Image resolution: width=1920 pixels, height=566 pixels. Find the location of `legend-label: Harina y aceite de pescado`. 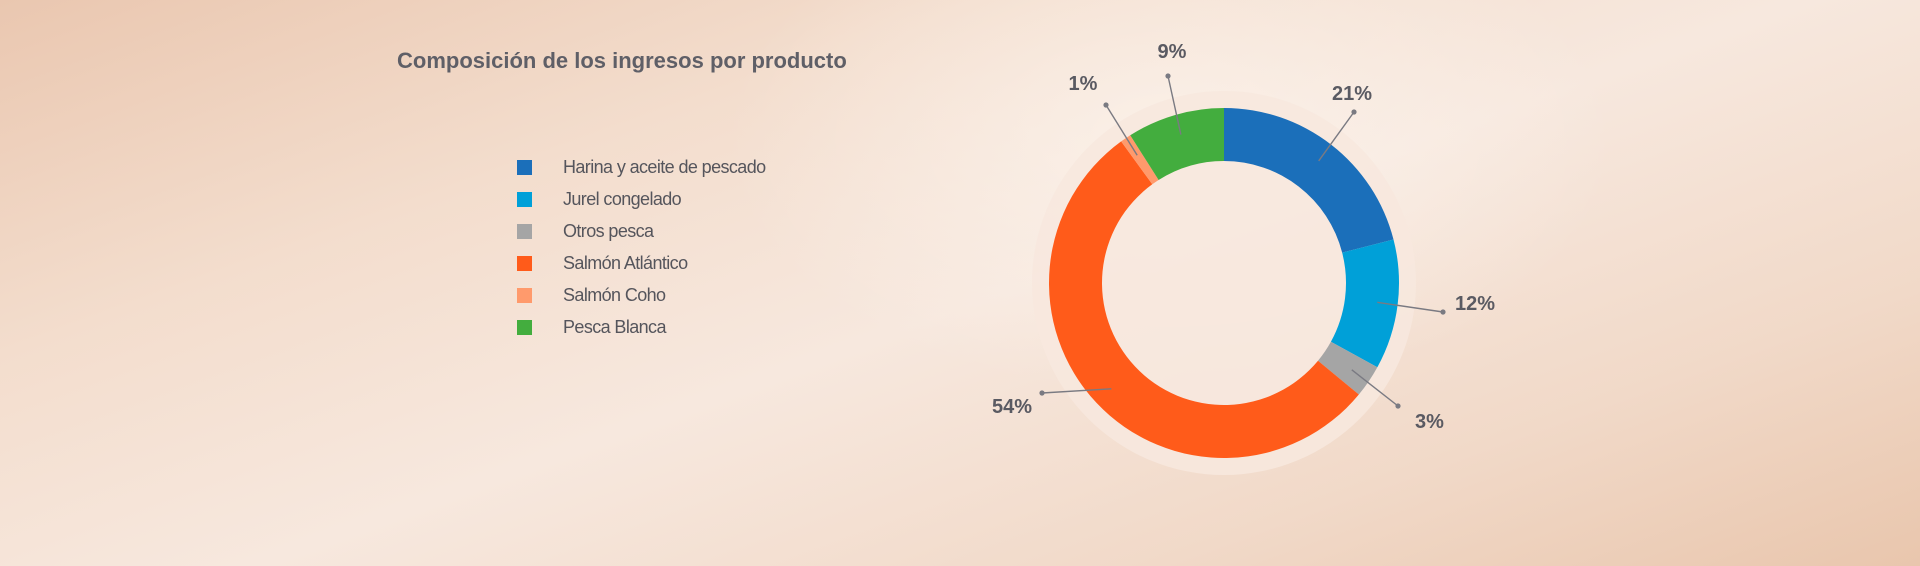

legend-label: Harina y aceite de pescado is located at coordinates (664, 166).